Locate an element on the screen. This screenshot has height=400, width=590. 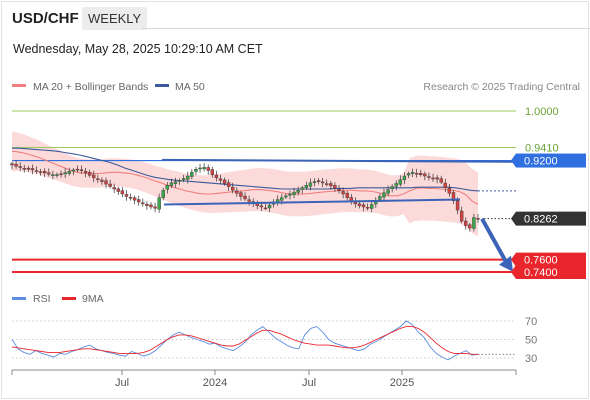
resistance-label-1: 0.9410 is located at coordinates (542, 149).